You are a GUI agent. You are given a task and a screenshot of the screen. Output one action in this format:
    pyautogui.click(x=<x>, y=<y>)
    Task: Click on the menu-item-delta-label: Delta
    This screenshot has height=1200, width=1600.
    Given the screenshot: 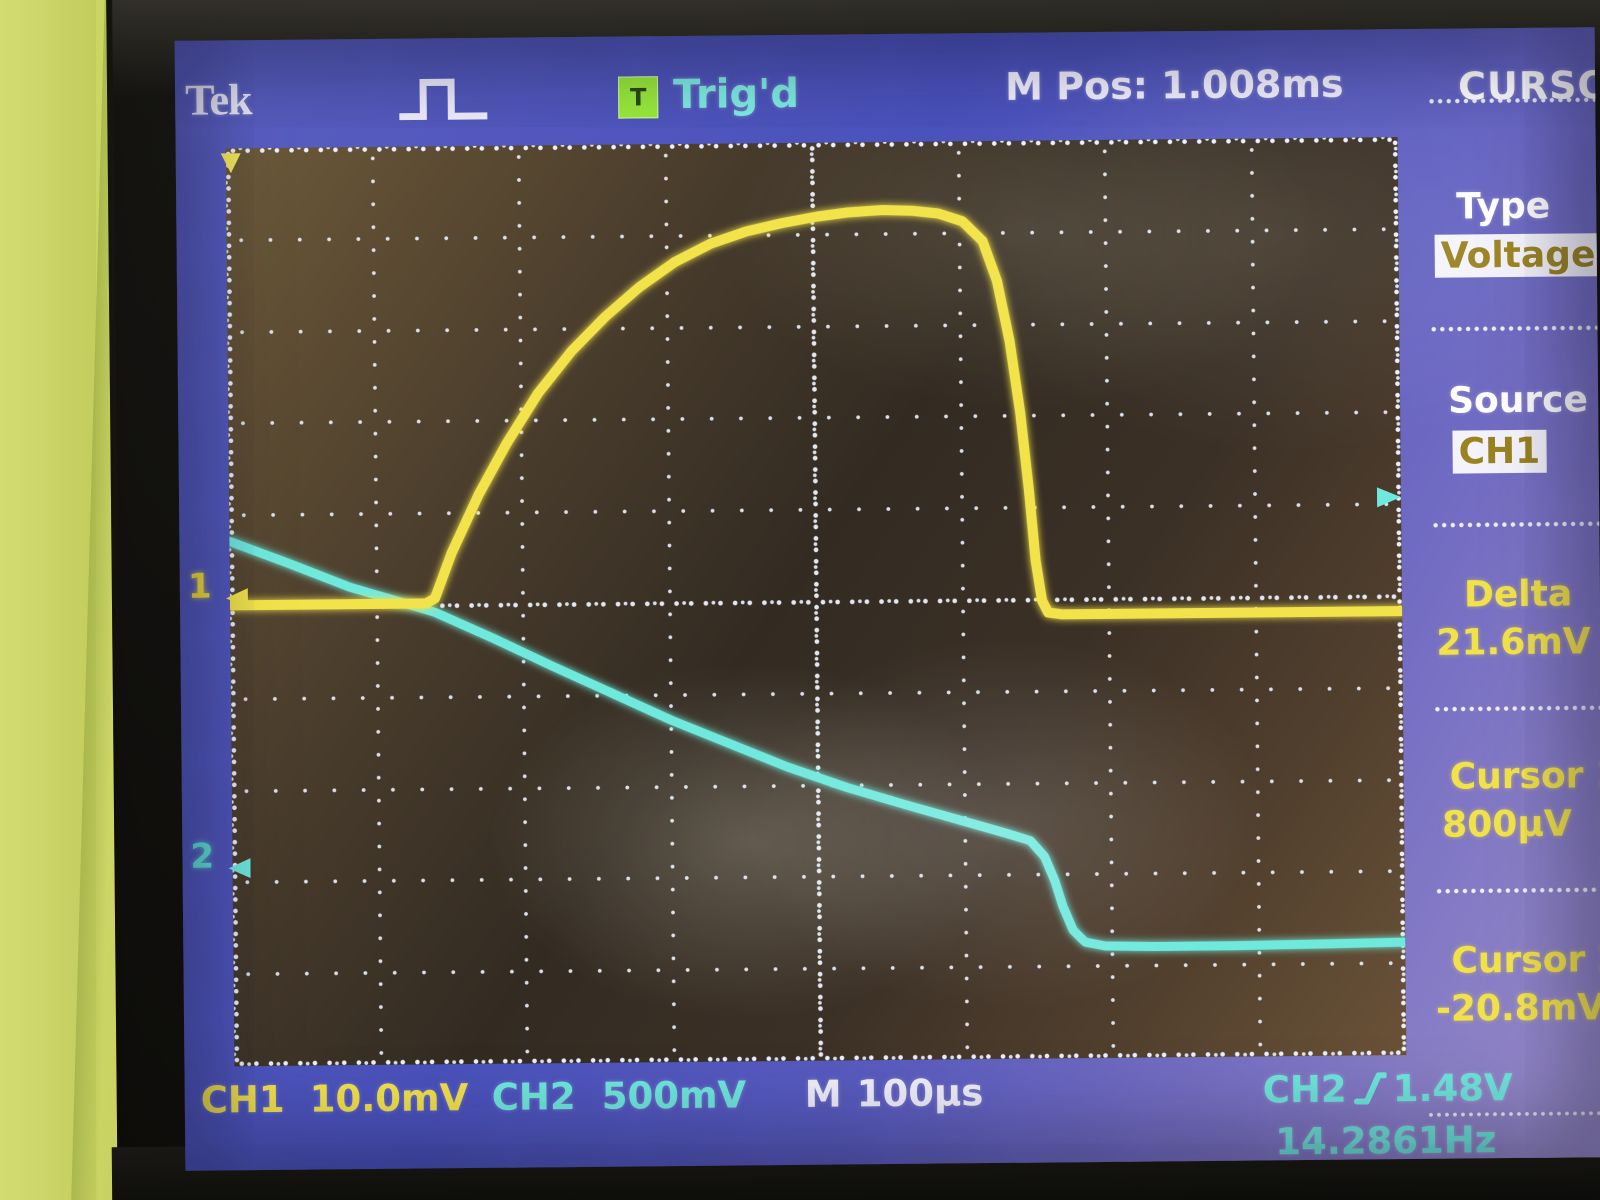 What is the action you would take?
    pyautogui.click(x=1518, y=594)
    